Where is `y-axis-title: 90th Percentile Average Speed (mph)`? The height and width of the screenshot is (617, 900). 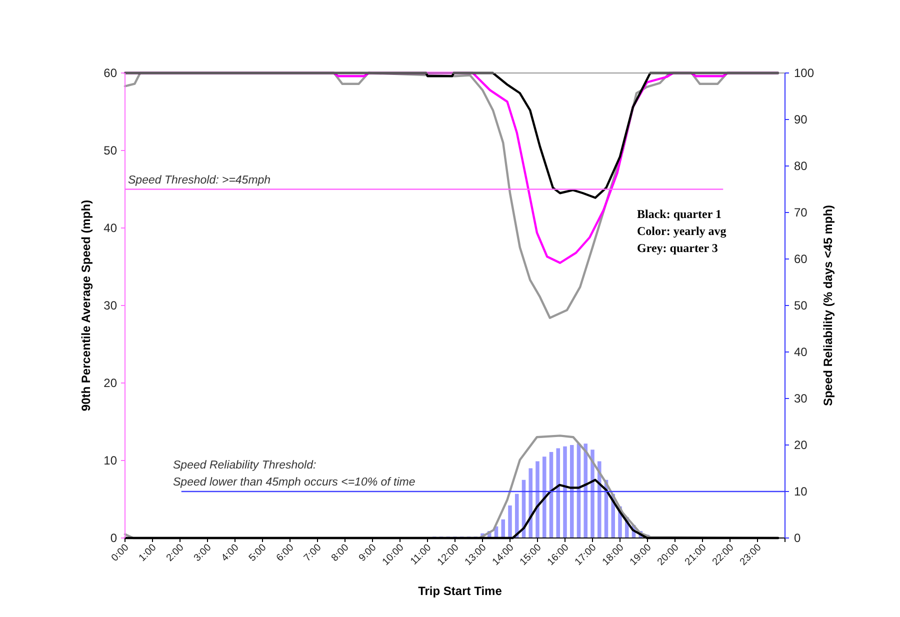
y-axis-title: 90th Percentile Average Speed (mph) is located at coordinates (86, 306).